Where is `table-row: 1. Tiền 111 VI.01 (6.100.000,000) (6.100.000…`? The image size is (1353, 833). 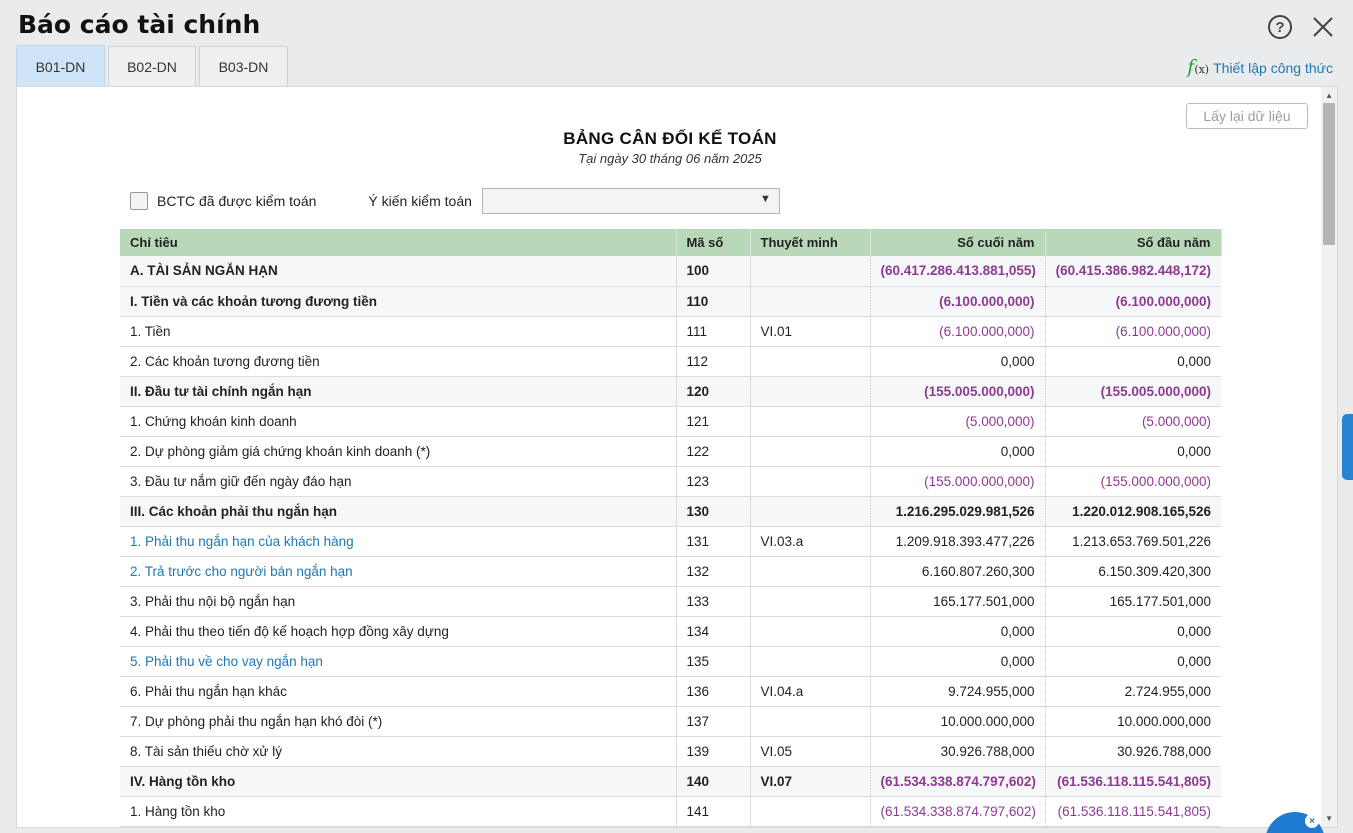 table-row: 1. Tiền 111 VI.01 (6.100.000,000) (6.100.000… is located at coordinates (670, 331).